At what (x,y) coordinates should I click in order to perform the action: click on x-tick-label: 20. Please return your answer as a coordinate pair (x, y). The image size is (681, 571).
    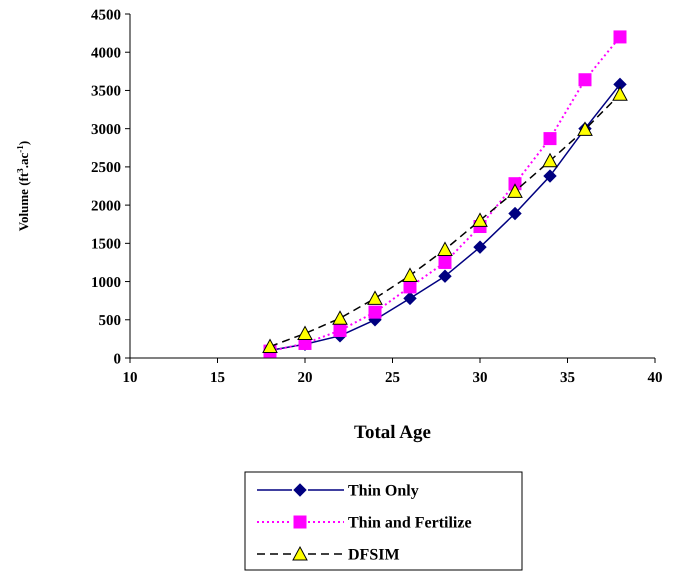
    Looking at the image, I should click on (305, 378).